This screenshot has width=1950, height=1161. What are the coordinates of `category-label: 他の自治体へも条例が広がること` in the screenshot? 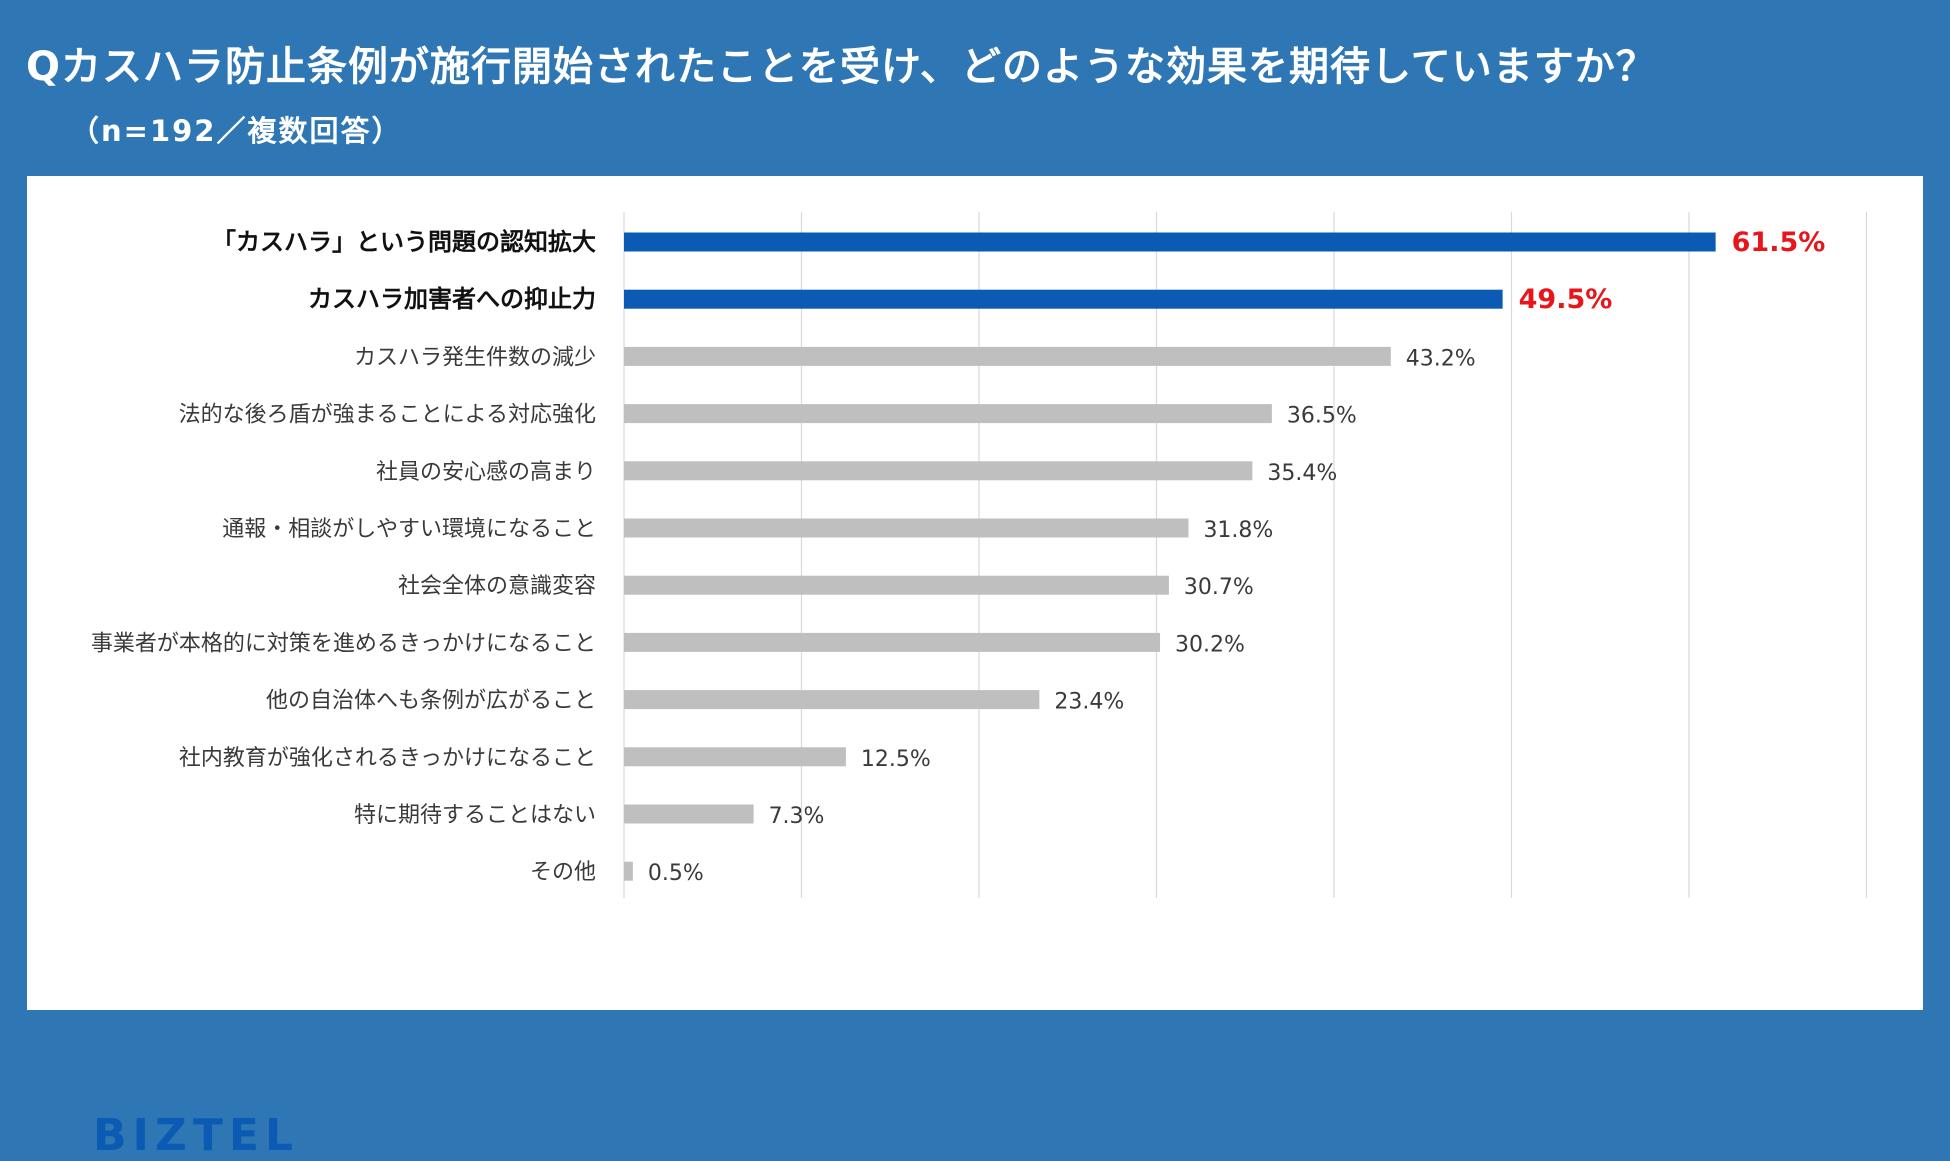 It's located at (431, 701).